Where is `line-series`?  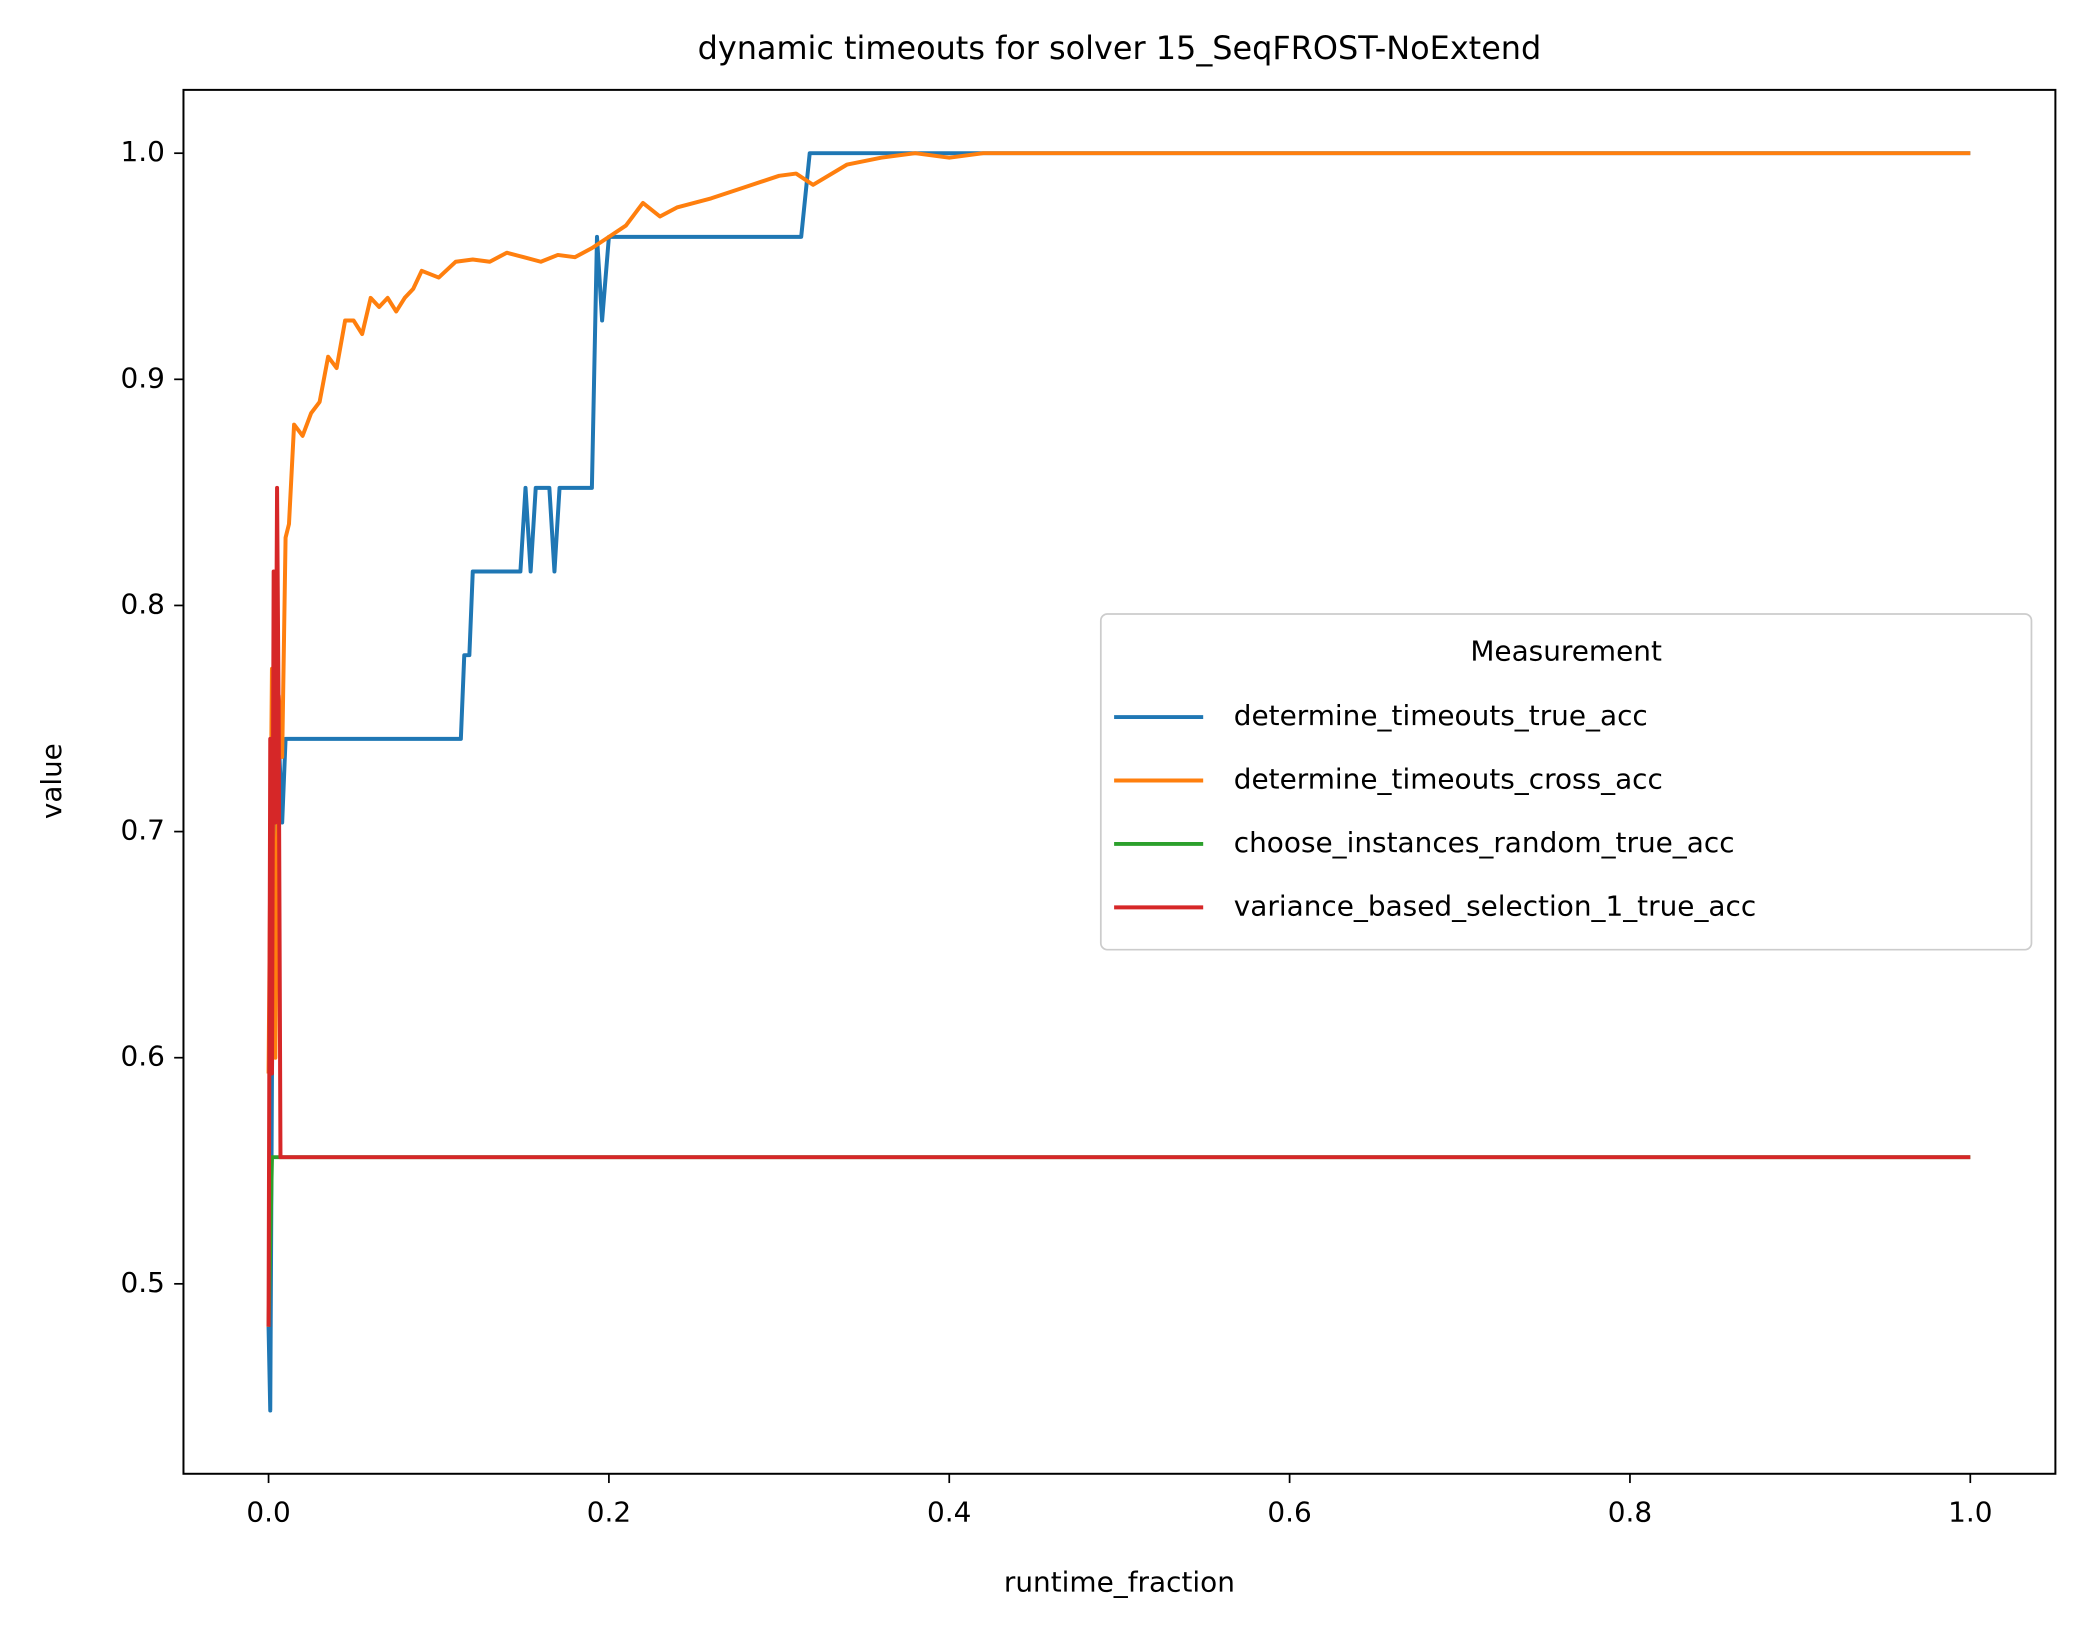
line-series is located at coordinates (1118, 1241).